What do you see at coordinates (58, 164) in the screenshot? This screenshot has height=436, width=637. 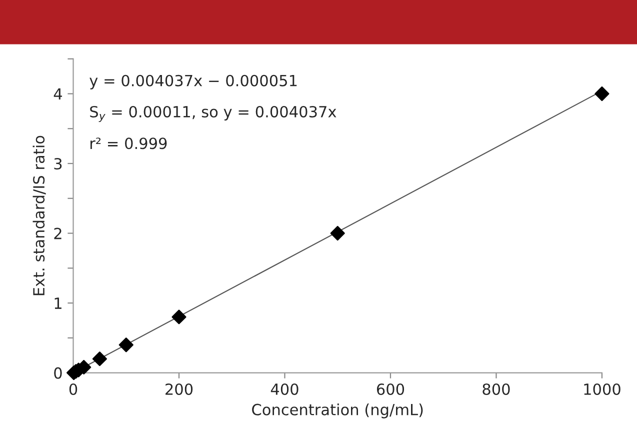 I see `y-tick-label: 3` at bounding box center [58, 164].